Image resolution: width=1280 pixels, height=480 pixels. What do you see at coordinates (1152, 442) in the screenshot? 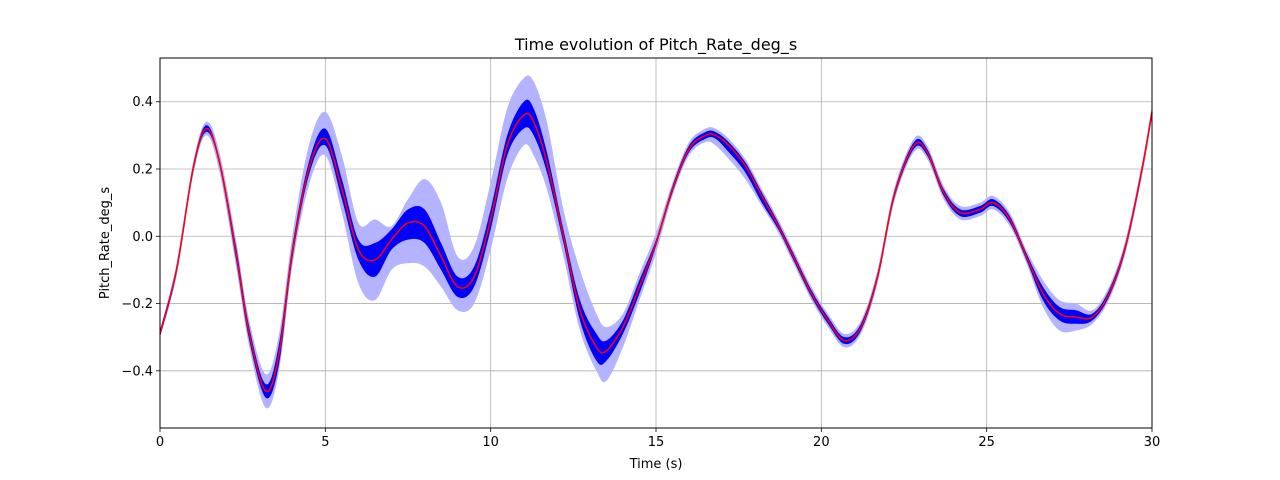
I see `x-tick-label: 30` at bounding box center [1152, 442].